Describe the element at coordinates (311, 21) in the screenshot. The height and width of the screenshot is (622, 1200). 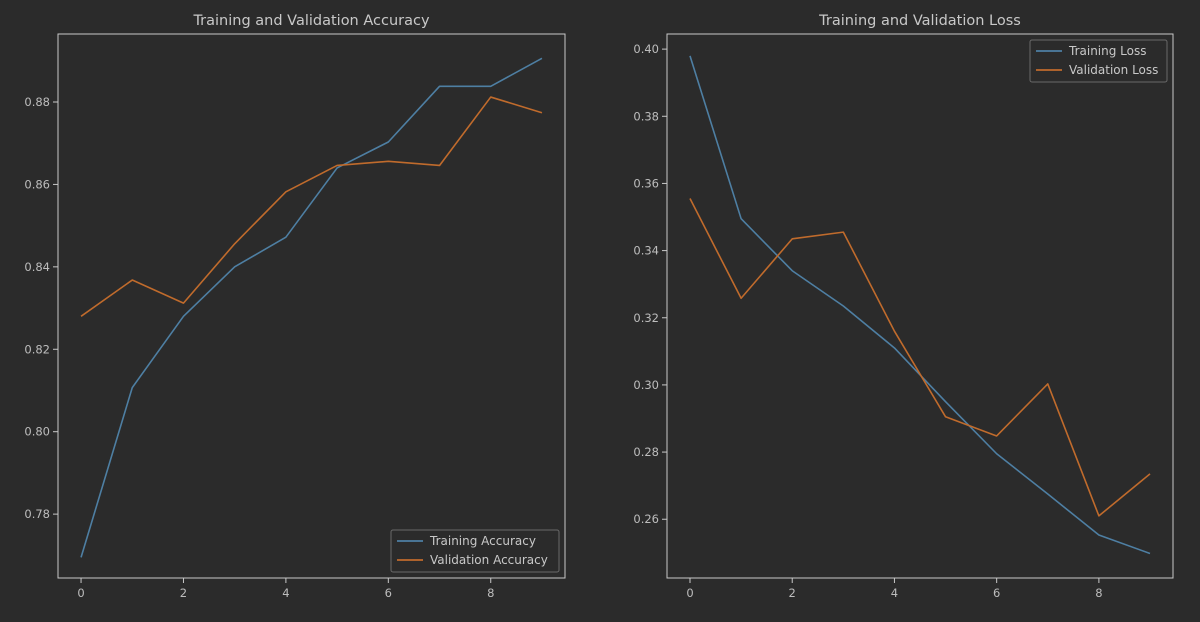
I see `accuracy-chart-title: Training and Validation Accuracy` at that location.